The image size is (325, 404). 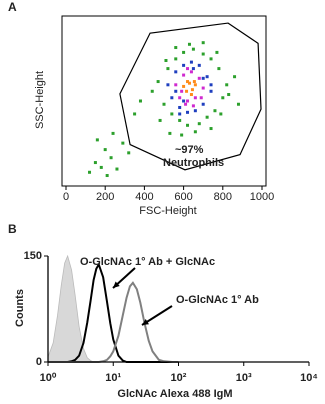 What do you see at coordinates (183, 197) in the screenshot?
I see `x-tick-label: 600` at bounding box center [183, 197].